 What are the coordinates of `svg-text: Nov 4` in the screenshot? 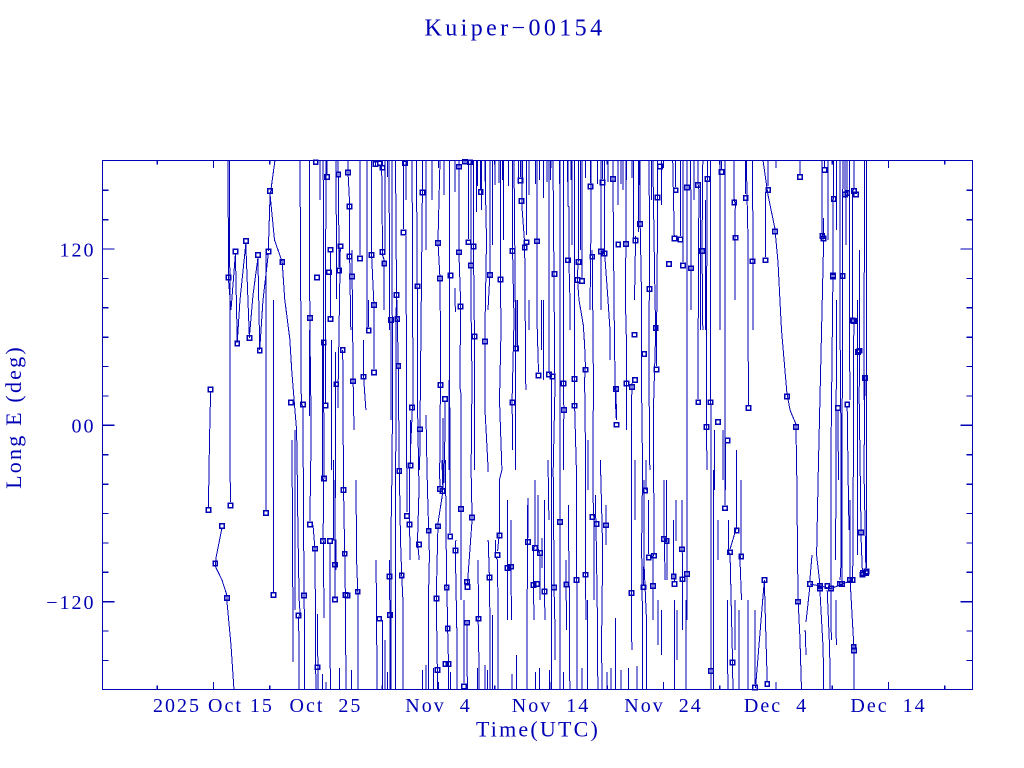 It's located at (438, 706).